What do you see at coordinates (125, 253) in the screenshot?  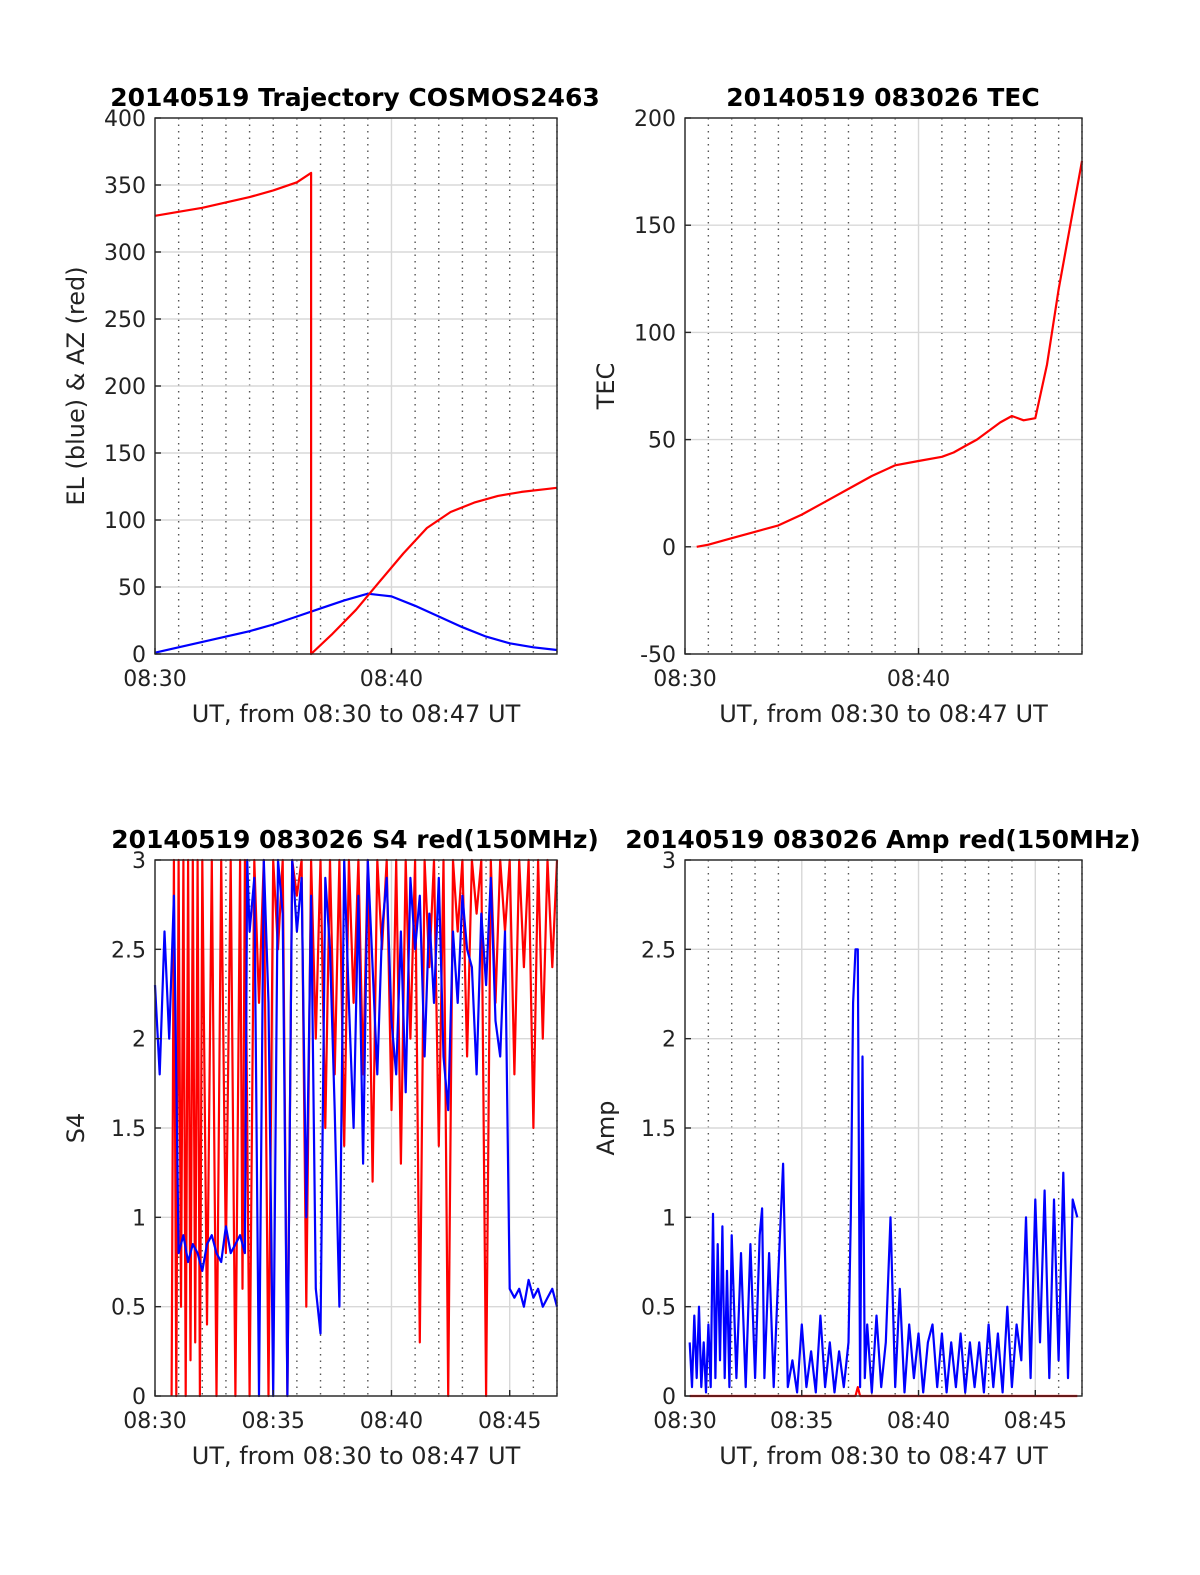 I see `y-tick-label: 300` at bounding box center [125, 253].